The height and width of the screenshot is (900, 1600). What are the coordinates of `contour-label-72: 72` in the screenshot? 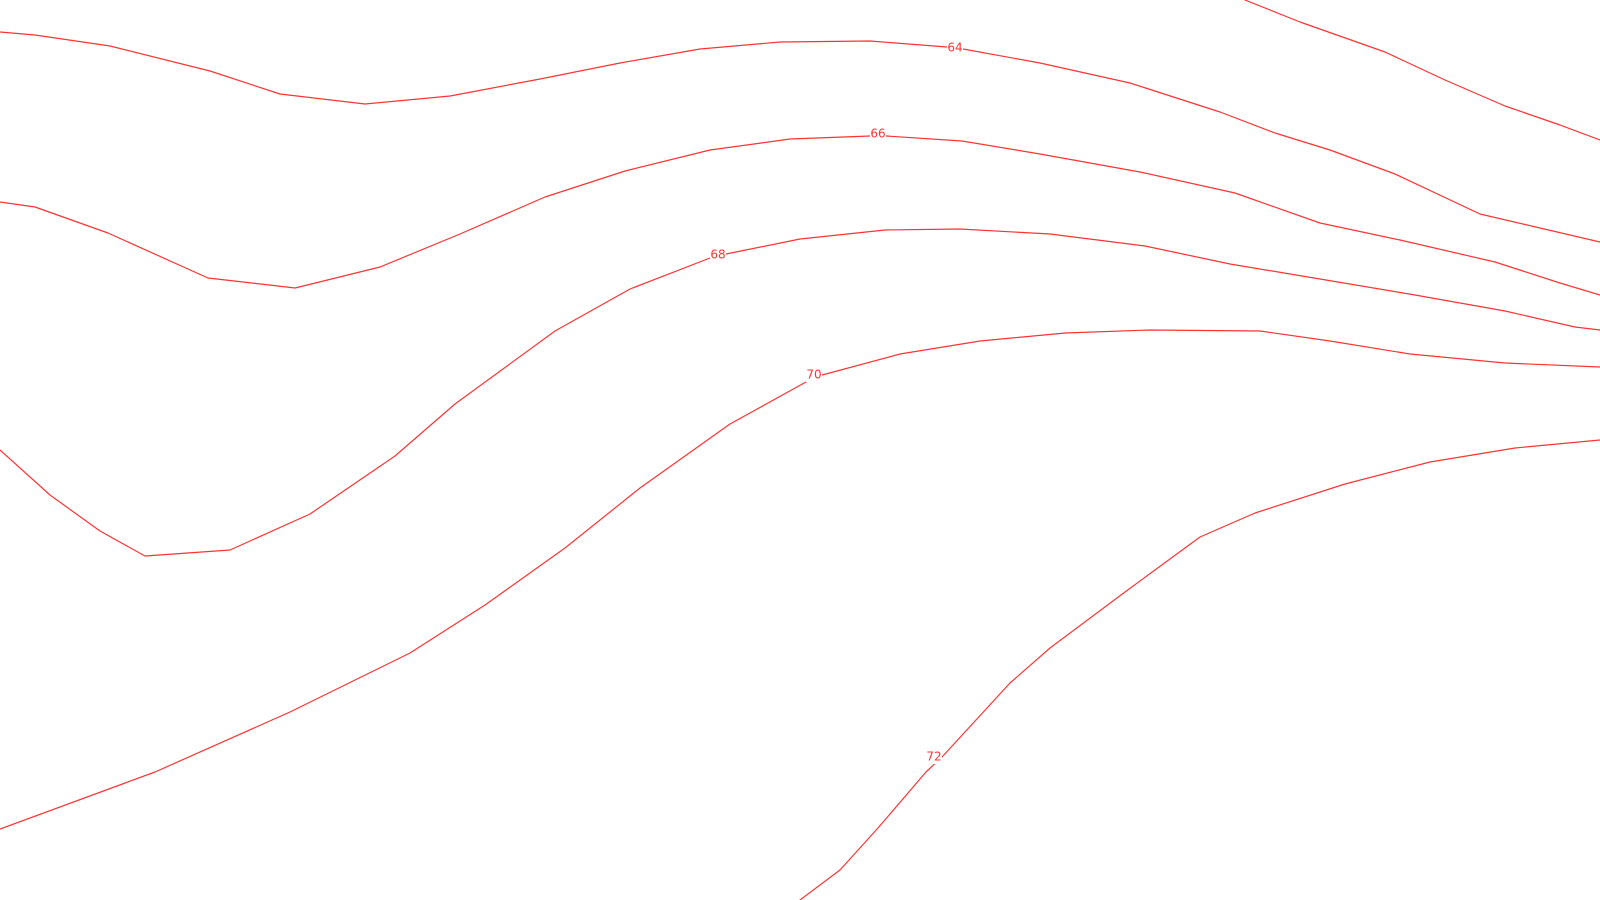 It's located at (934, 757).